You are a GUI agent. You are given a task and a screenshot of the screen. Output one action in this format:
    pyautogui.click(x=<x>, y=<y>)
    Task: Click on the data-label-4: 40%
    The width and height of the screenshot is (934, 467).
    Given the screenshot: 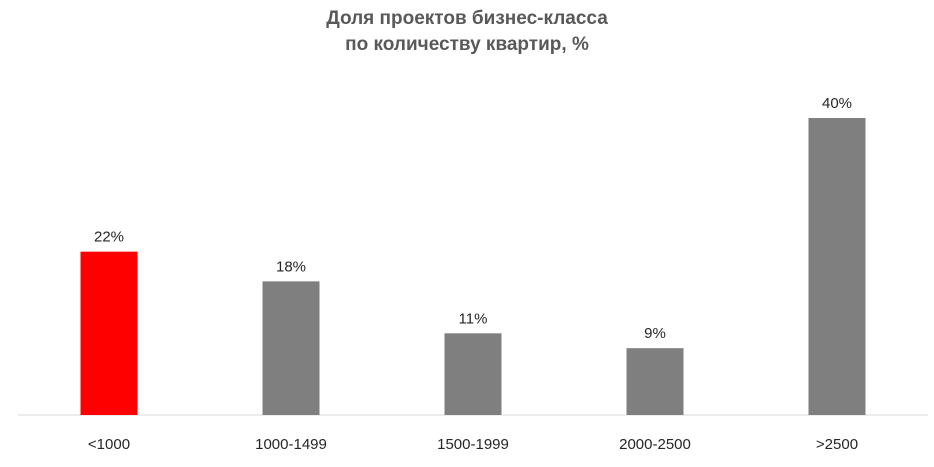 What is the action you would take?
    pyautogui.click(x=837, y=103)
    